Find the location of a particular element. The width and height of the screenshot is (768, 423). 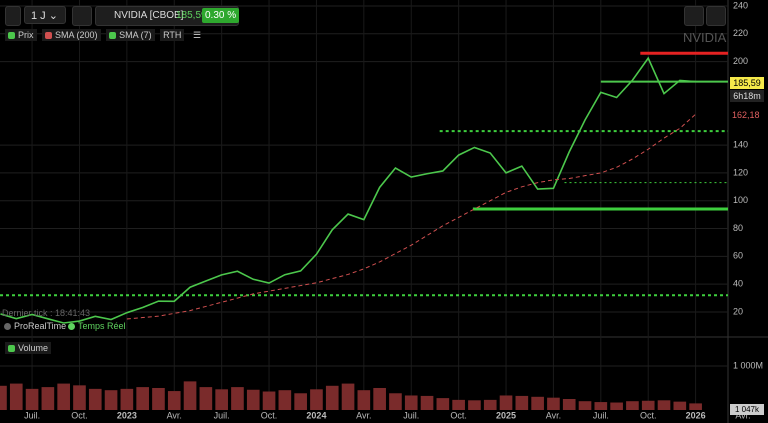

y-tick-label: 120 is located at coordinates (740, 172).